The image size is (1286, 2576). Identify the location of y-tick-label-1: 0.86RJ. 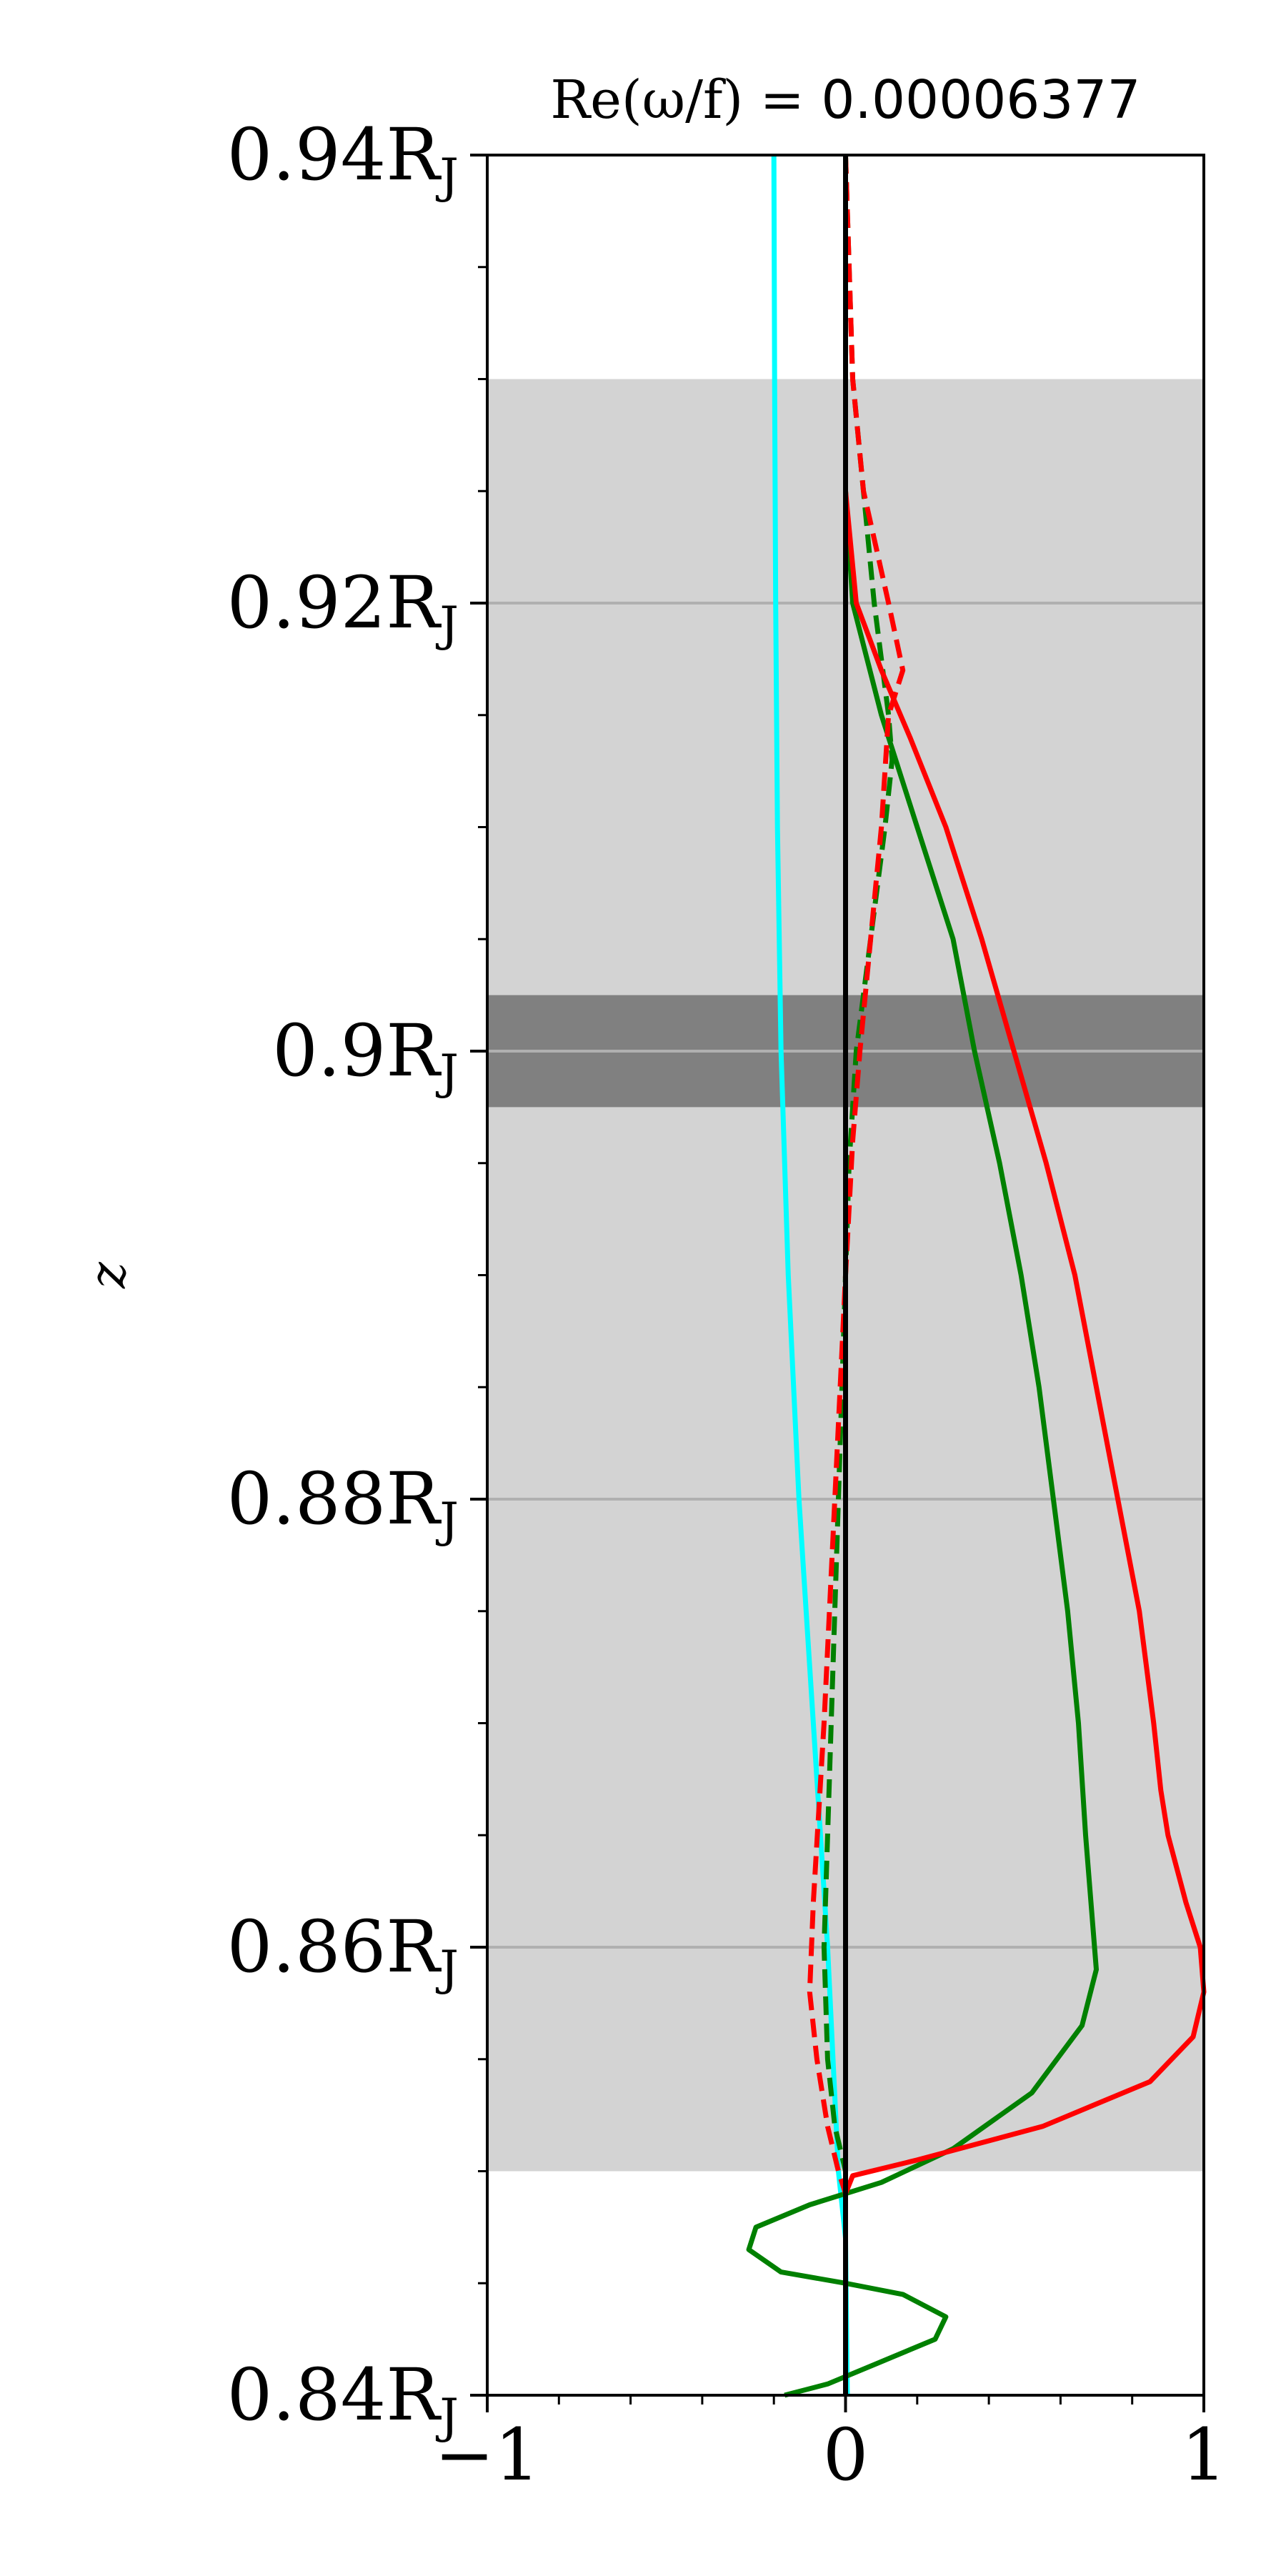
(343, 1950).